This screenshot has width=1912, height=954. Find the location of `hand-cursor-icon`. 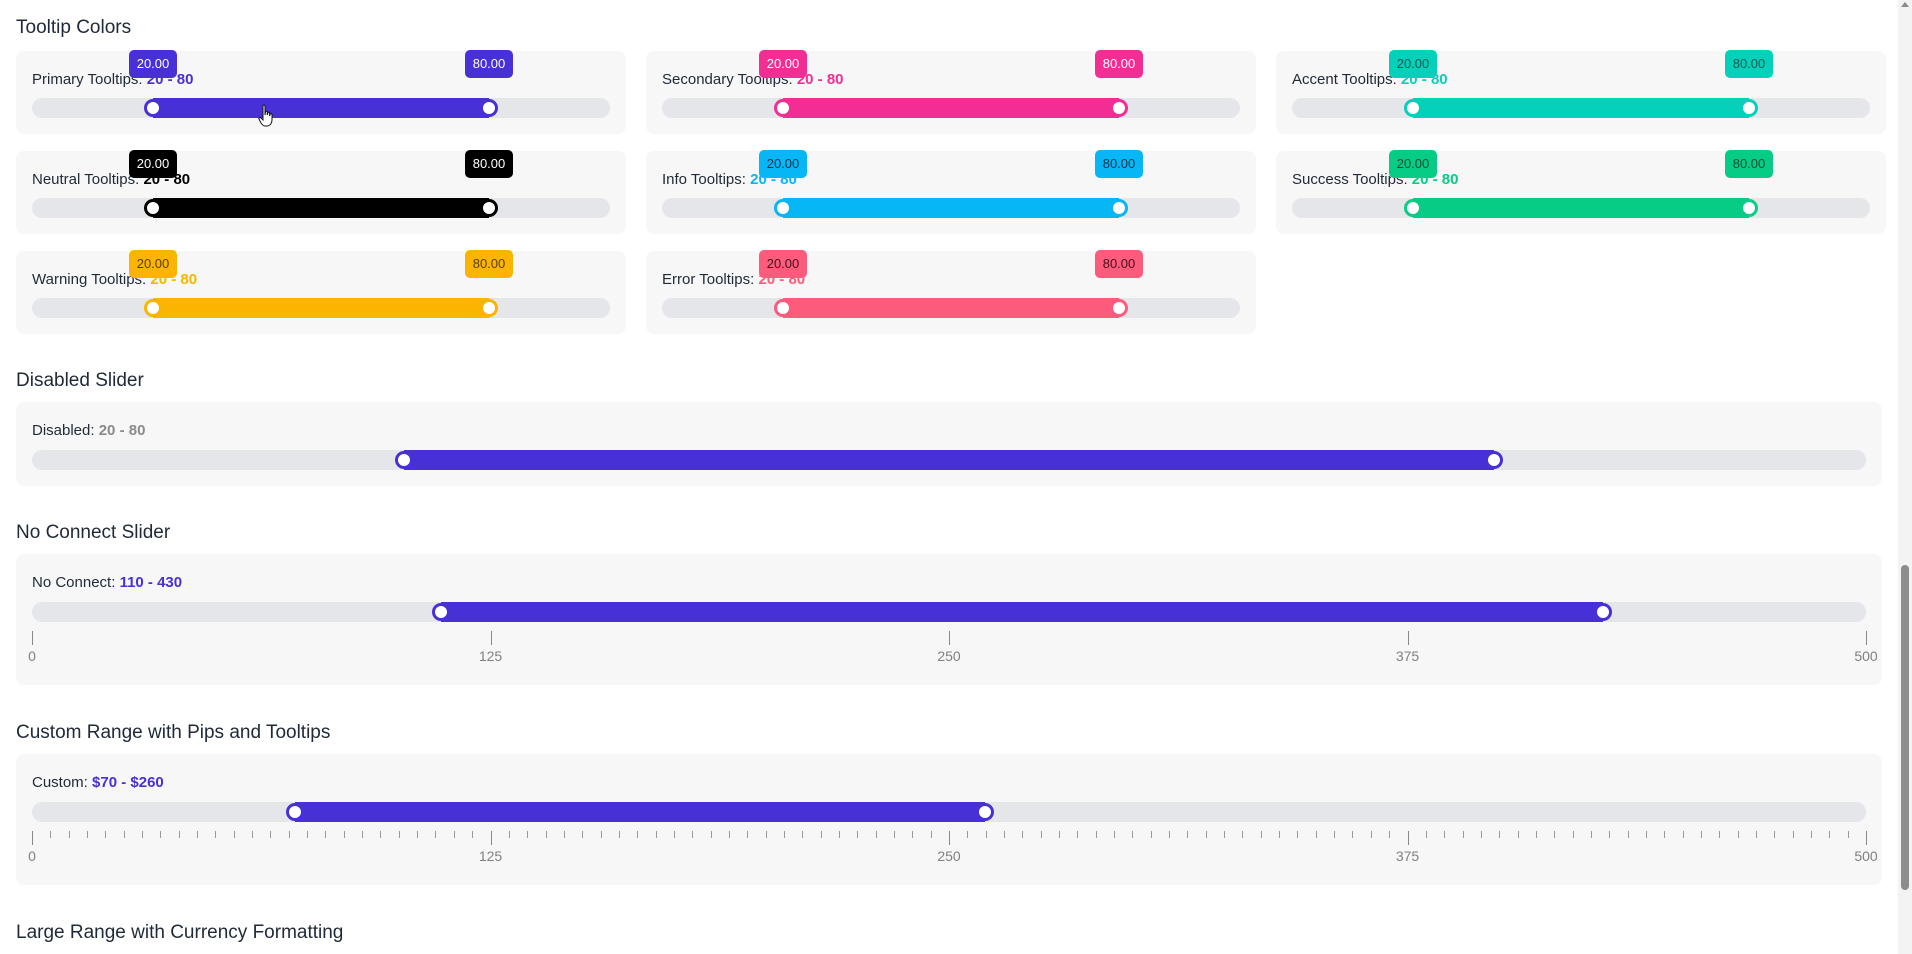

hand-cursor-icon is located at coordinates (265, 115).